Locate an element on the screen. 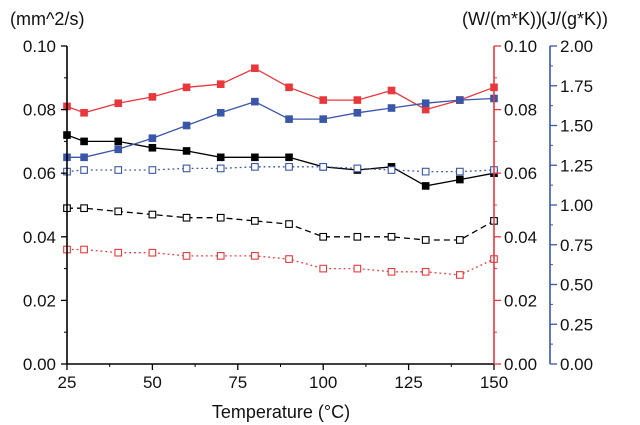 The height and width of the screenshot is (425, 640). series-6-line is located at coordinates (280, 169).